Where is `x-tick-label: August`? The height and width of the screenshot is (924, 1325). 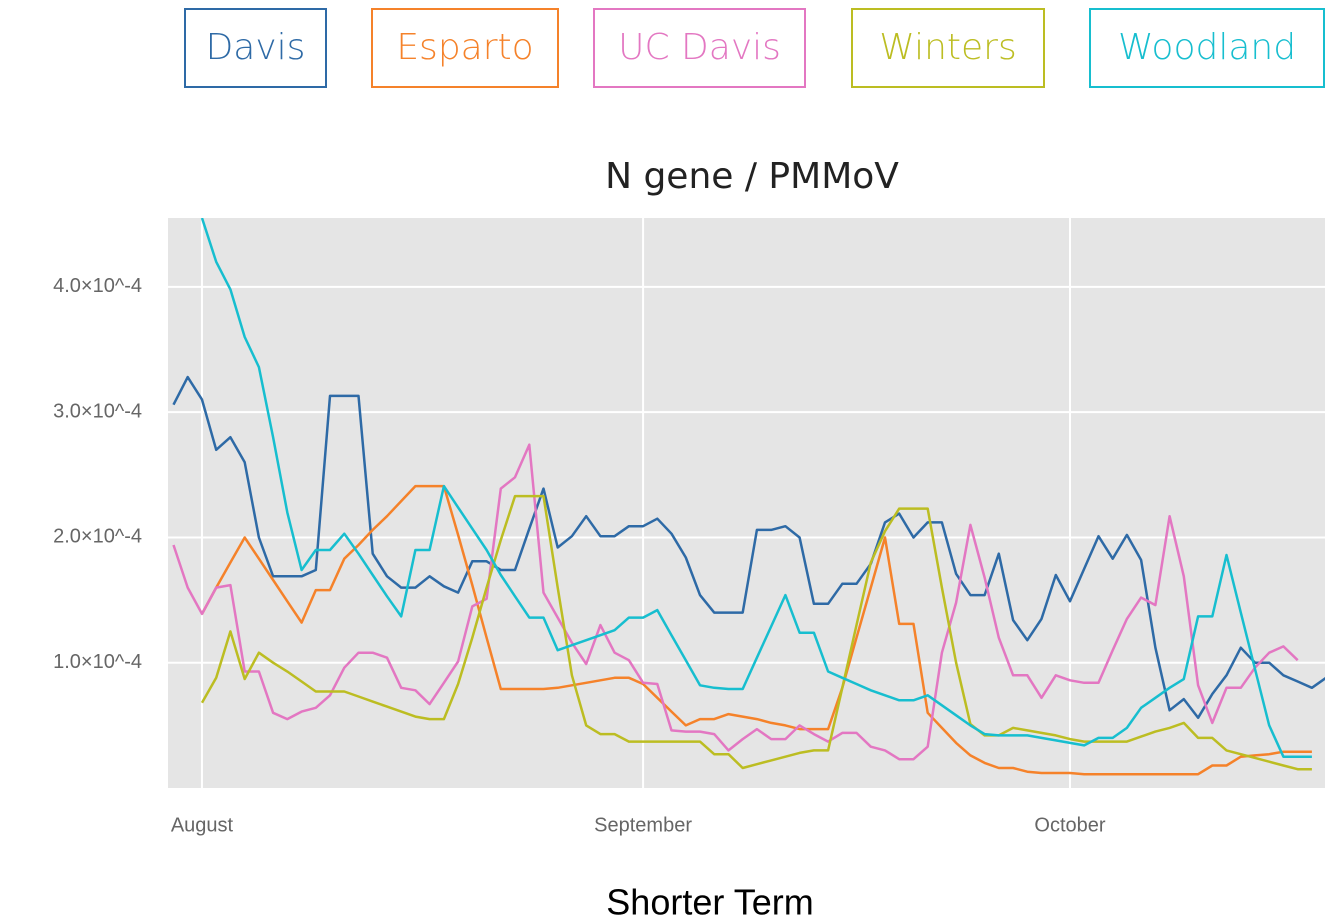
x-tick-label: August is located at coordinates (202, 825).